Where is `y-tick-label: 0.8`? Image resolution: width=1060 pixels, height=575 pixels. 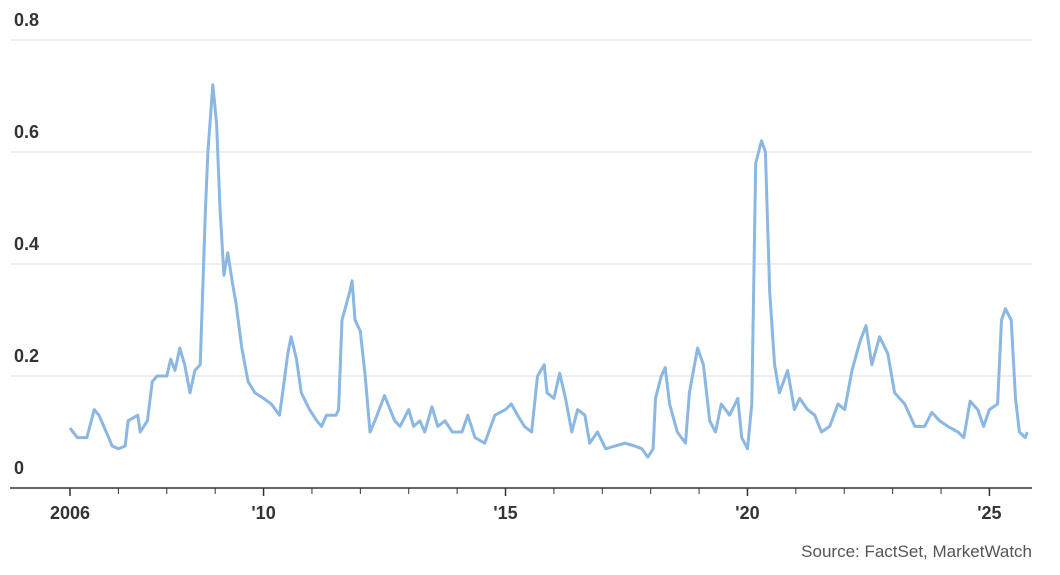
y-tick-label: 0.8 is located at coordinates (26, 20).